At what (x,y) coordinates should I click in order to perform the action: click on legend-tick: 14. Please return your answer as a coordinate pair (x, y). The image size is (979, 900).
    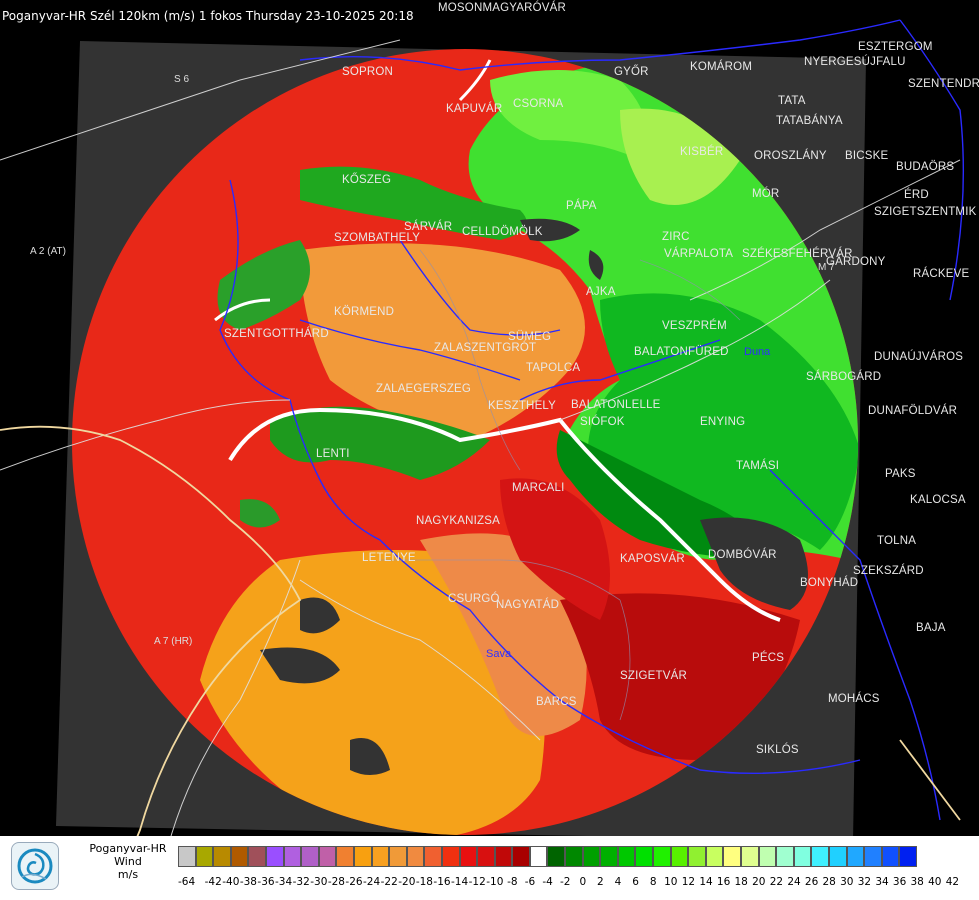
    Looking at the image, I should click on (706, 882).